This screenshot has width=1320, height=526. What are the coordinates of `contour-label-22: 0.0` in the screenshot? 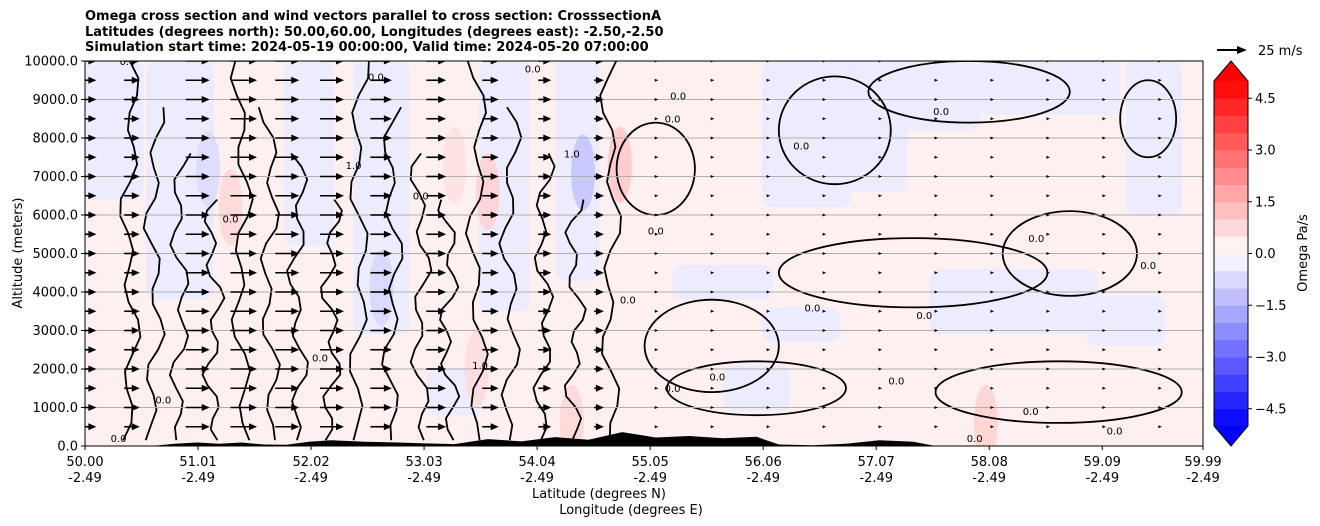 It's located at (975, 439).